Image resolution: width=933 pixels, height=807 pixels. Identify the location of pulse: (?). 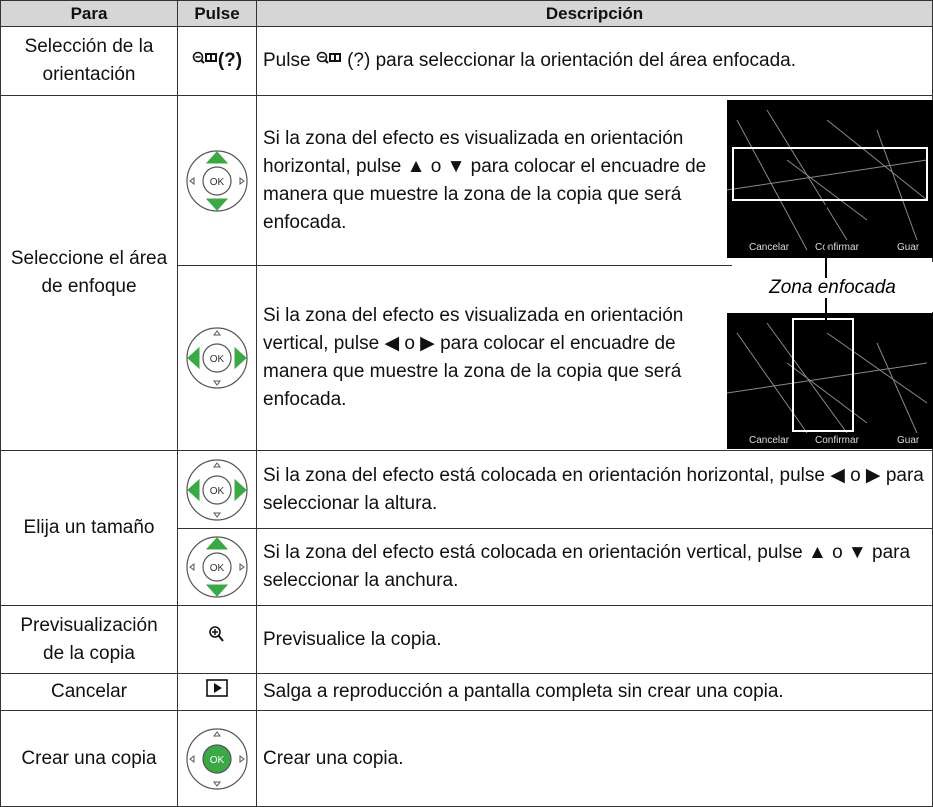
(217, 61).